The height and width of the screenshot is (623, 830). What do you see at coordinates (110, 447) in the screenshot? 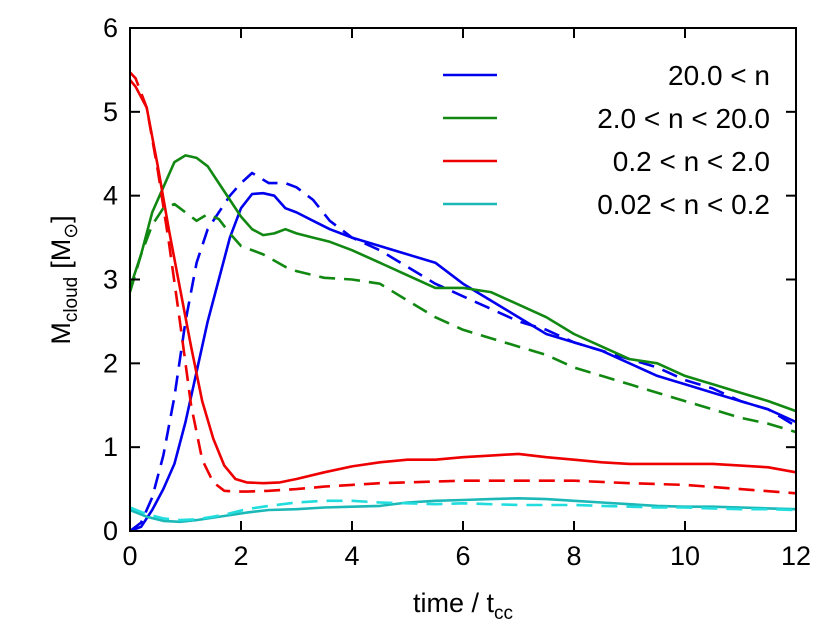
I see `y-tick-label: 1` at bounding box center [110, 447].